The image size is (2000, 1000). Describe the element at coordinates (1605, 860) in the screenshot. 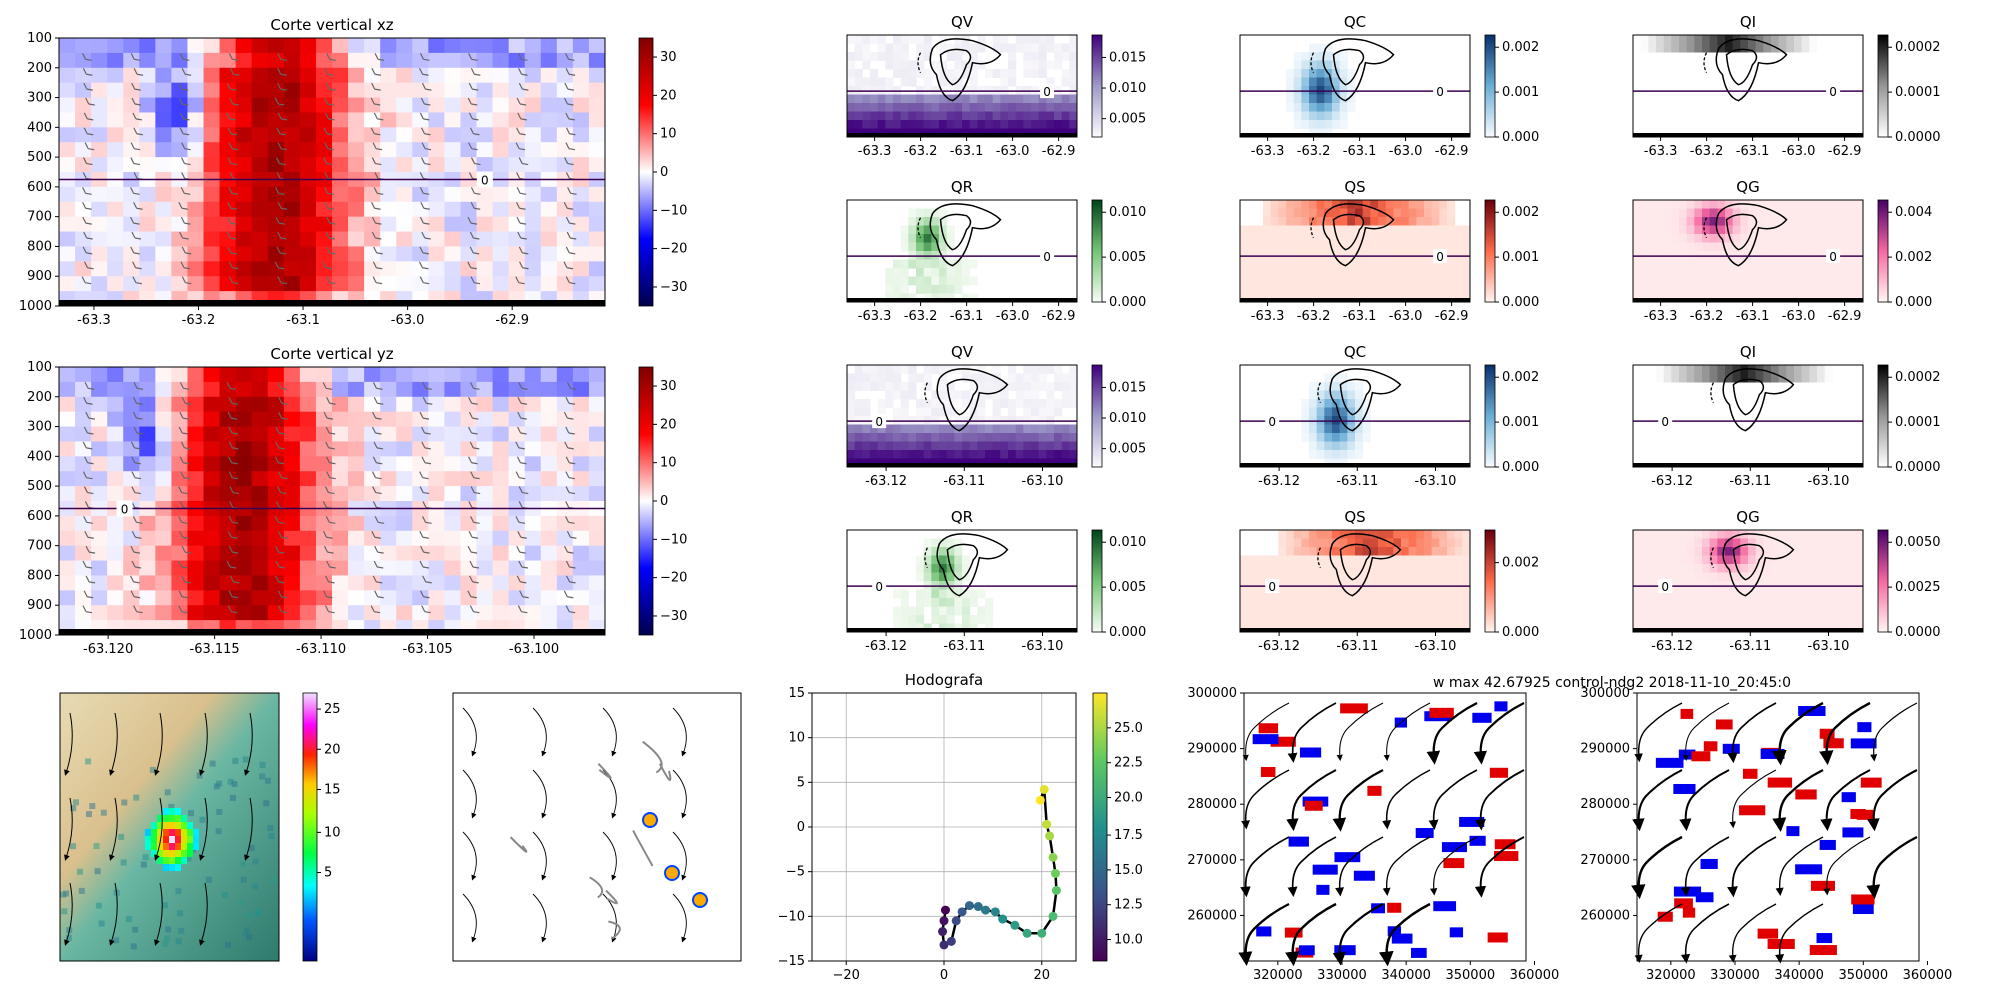

I see `stream2-ytick-label: 270000` at that location.